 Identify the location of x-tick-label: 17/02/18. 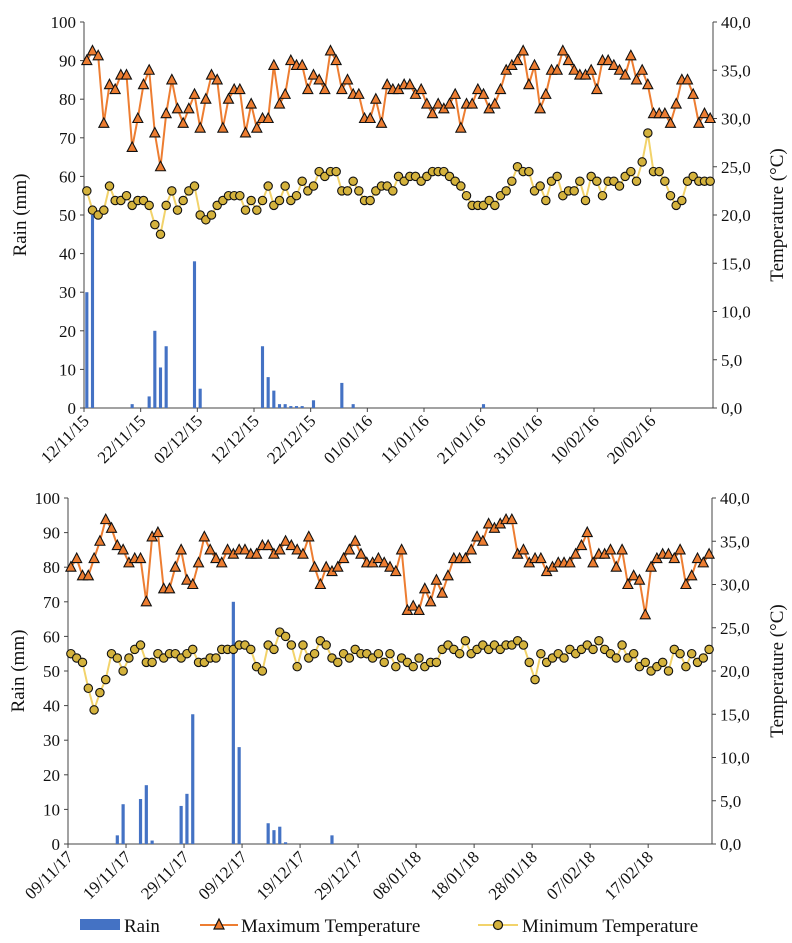
(629, 875).